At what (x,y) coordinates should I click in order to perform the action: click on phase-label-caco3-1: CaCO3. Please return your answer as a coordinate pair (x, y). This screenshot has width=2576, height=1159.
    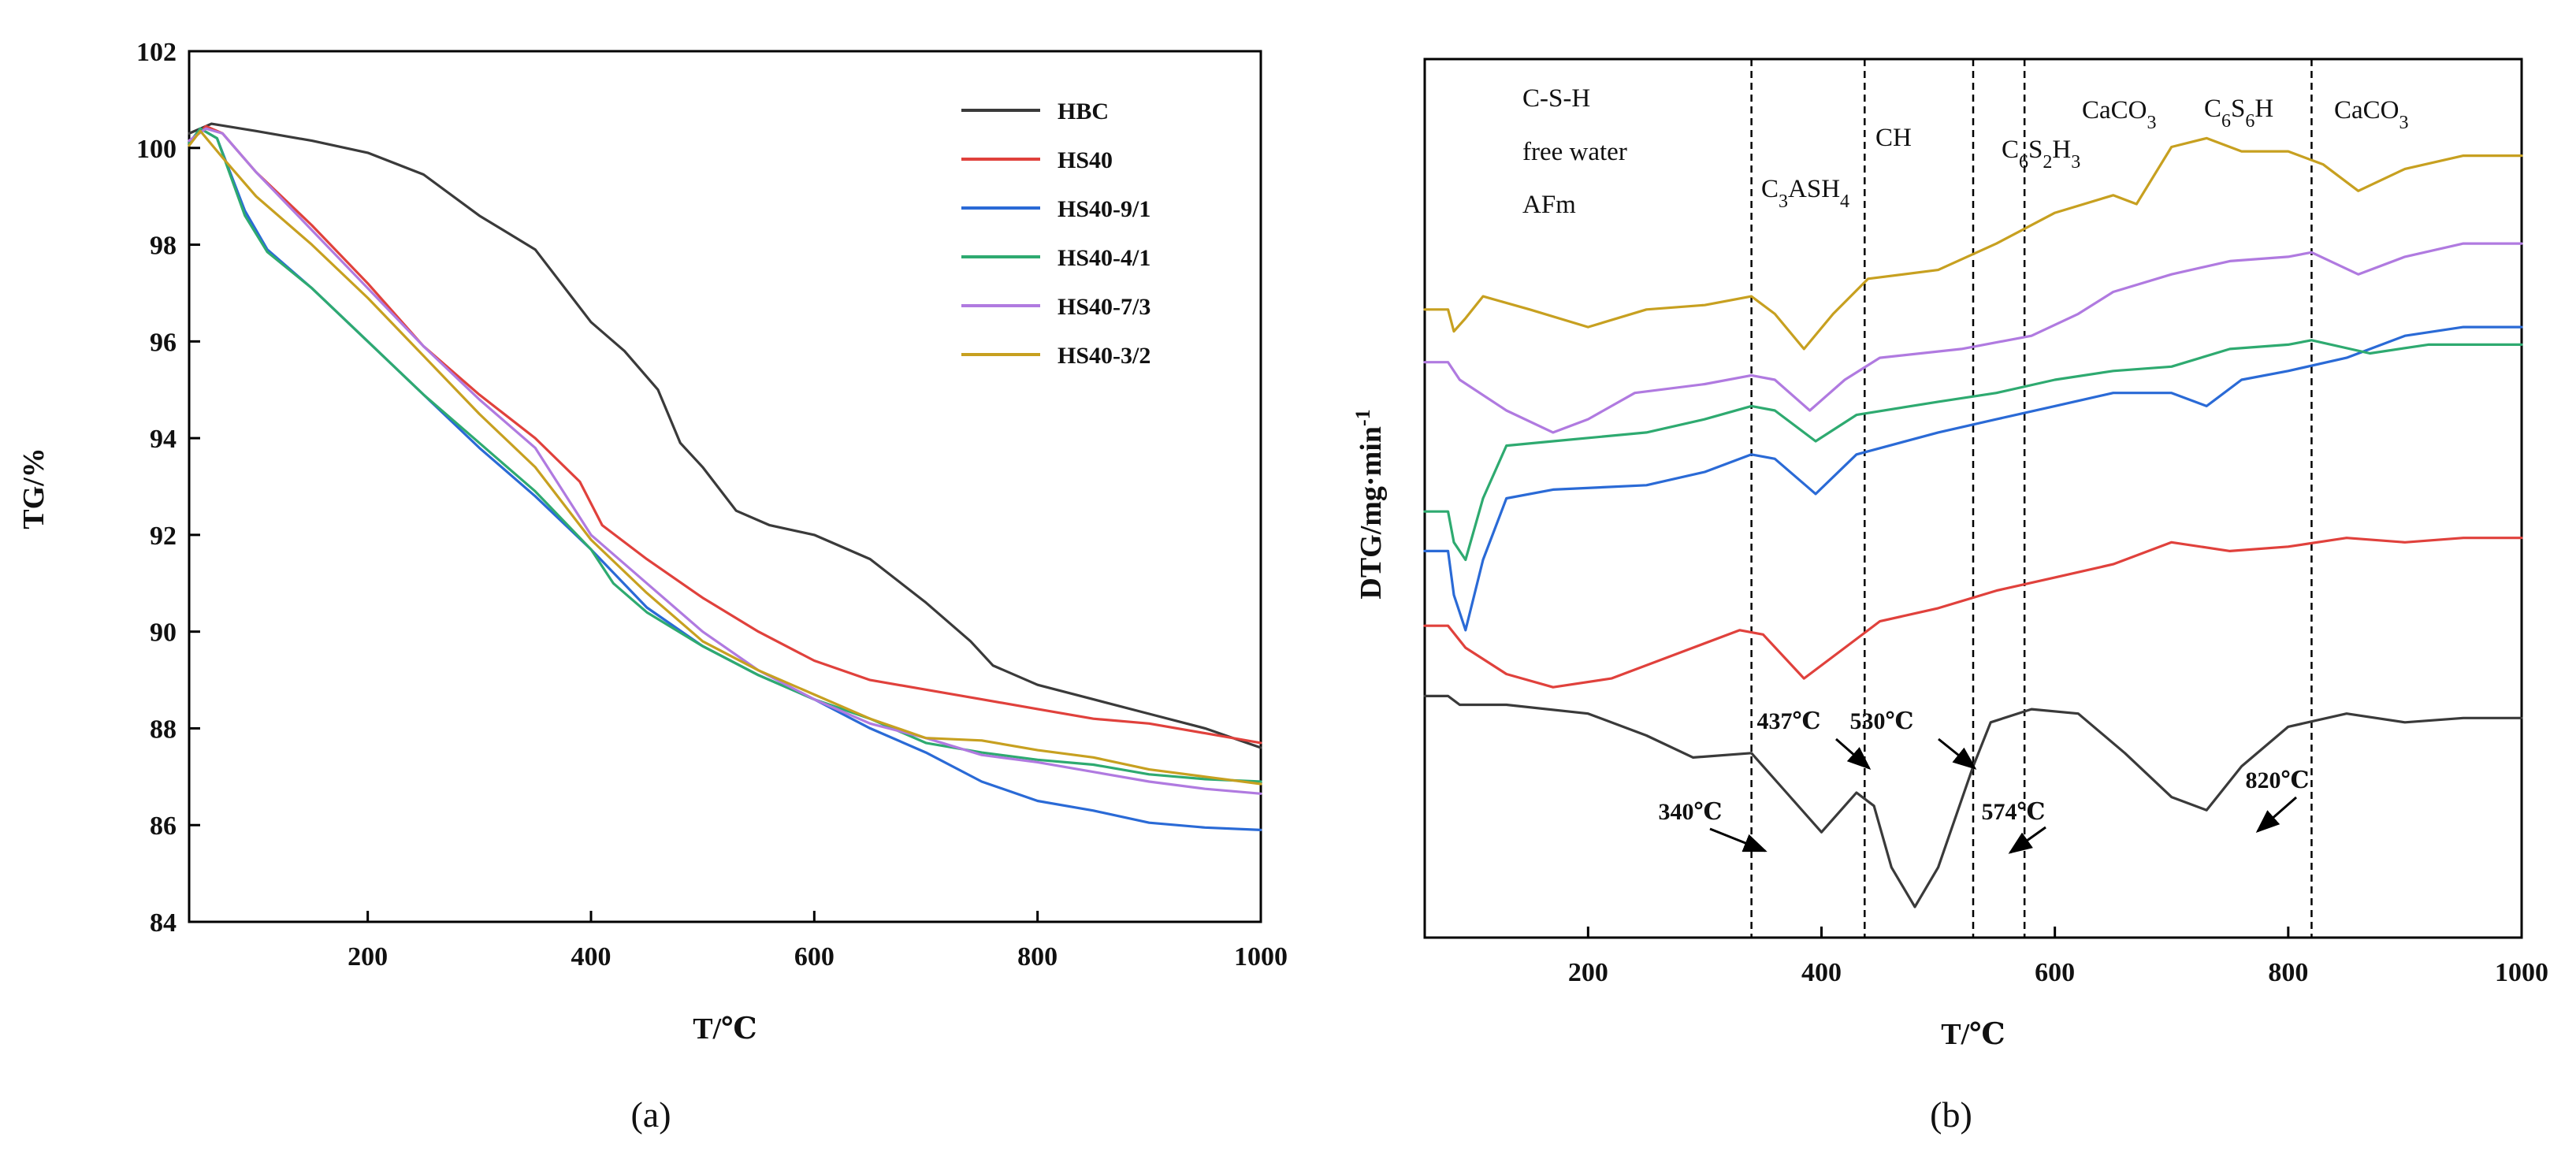
    Looking at the image, I should click on (2119, 114).